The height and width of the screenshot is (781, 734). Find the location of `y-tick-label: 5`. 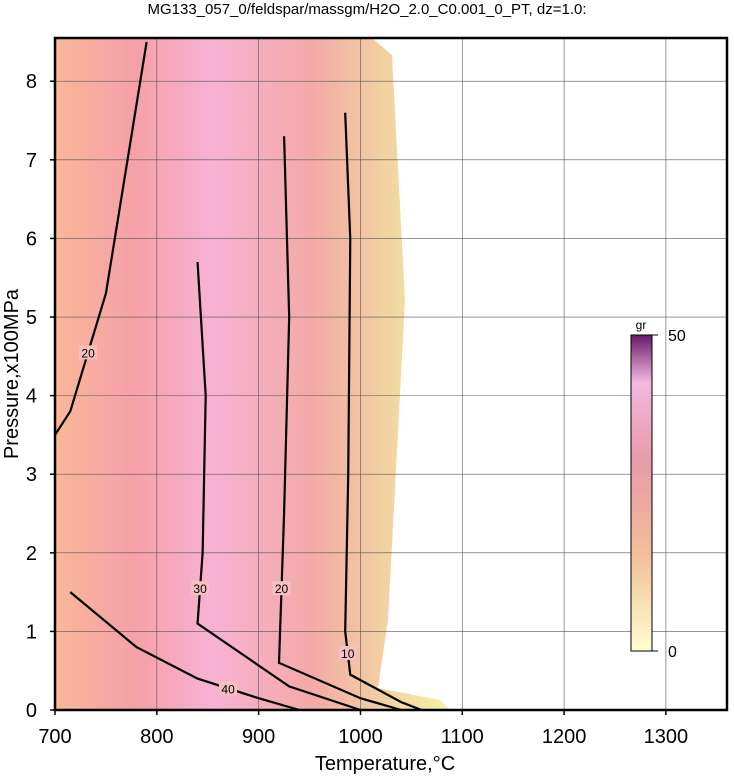

y-tick-label: 5 is located at coordinates (31, 318).